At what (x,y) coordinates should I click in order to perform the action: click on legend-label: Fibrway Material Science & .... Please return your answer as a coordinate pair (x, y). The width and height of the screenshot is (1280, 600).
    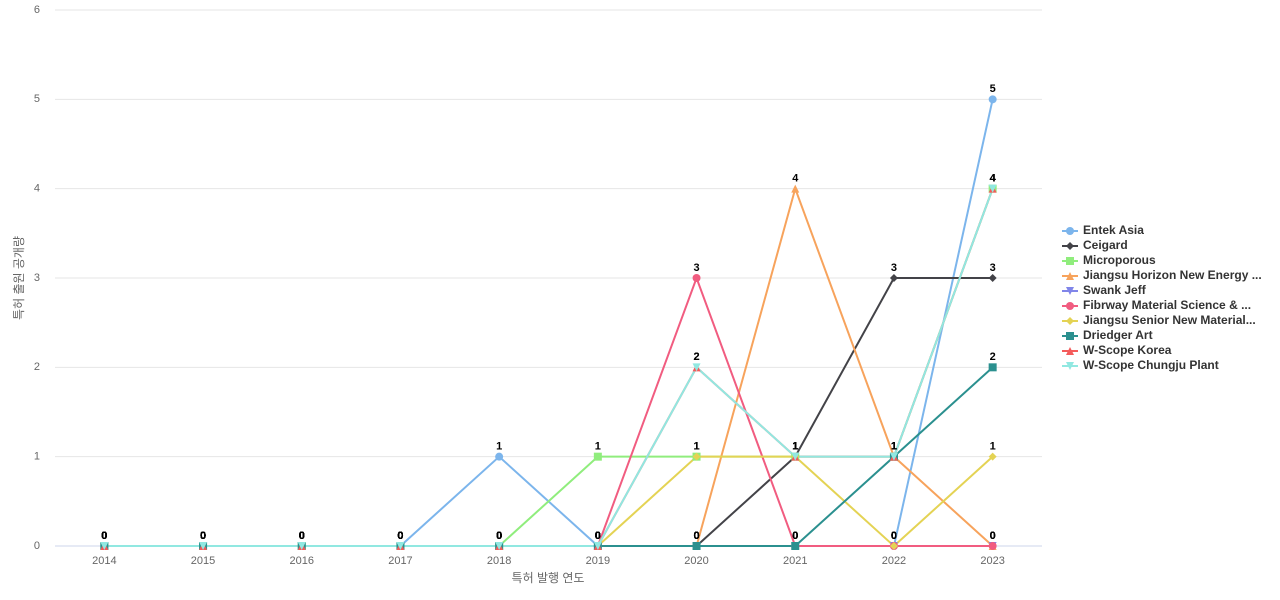
    Looking at the image, I should click on (1167, 305).